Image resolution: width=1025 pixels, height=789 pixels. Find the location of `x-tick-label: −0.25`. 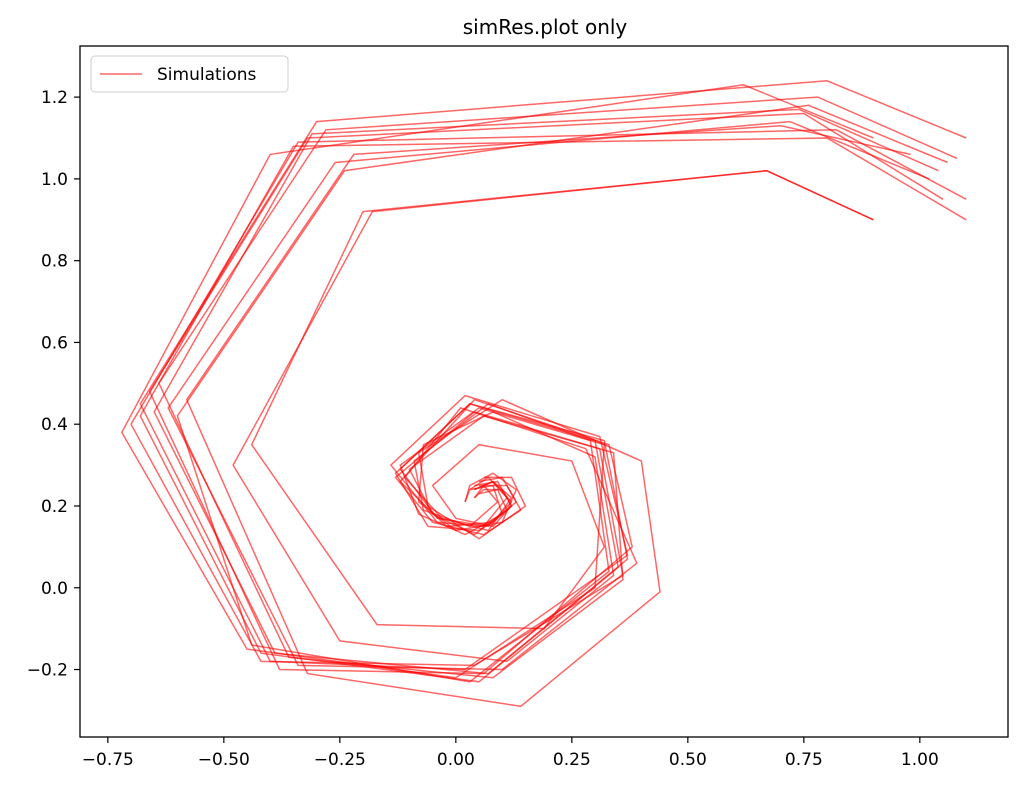

x-tick-label: −0.25 is located at coordinates (340, 760).